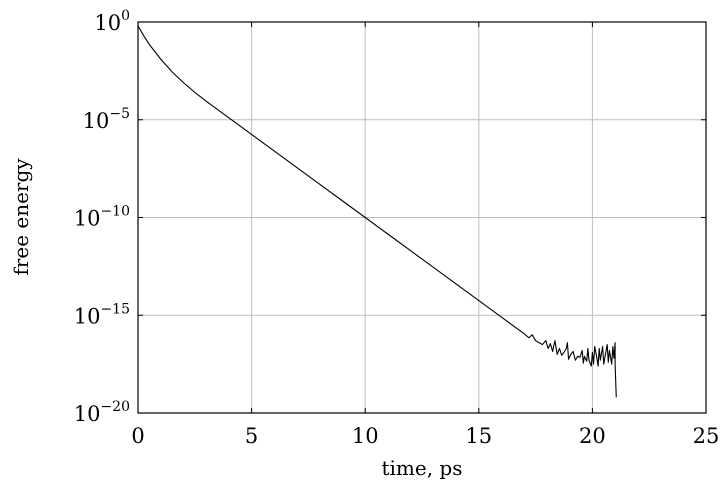 The height and width of the screenshot is (487, 721). Describe the element at coordinates (115, 407) in the screenshot. I see `y-tick-exponent: −20` at that location.